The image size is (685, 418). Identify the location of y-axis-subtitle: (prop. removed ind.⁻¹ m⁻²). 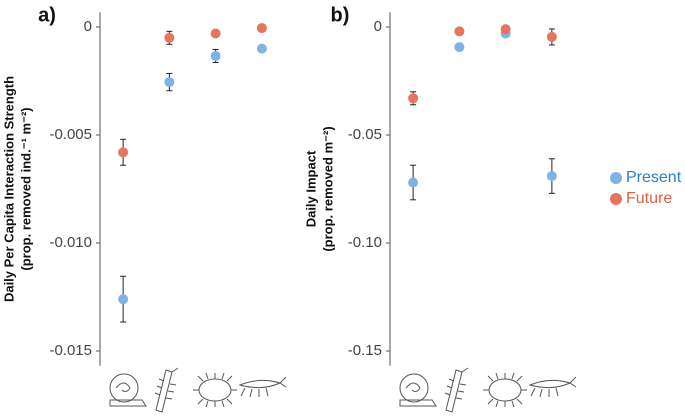
(25, 188).